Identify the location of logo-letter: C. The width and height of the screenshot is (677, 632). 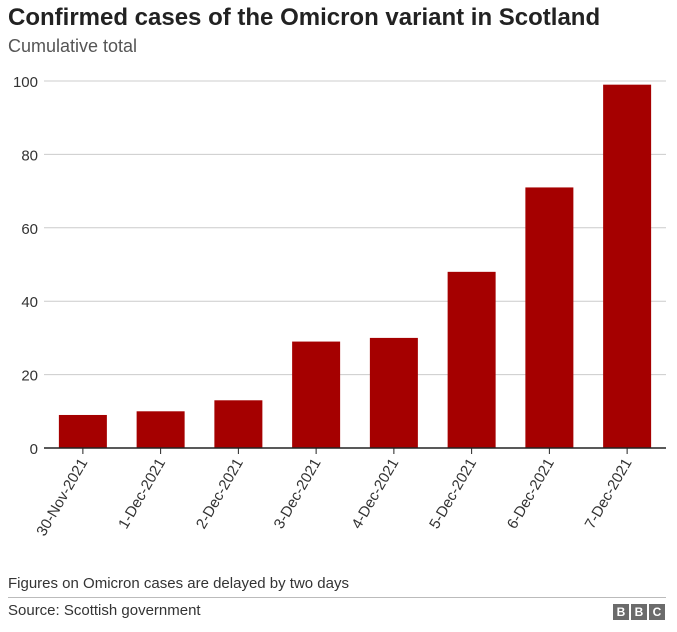
(657, 612).